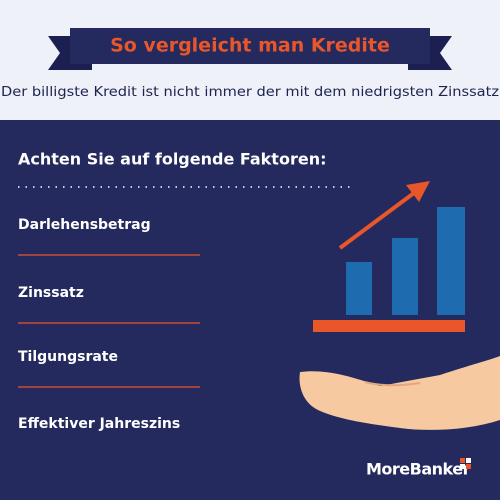 Image resolution: width=500 pixels, height=500 pixels. I want to click on brand-icon, so click(465, 463).